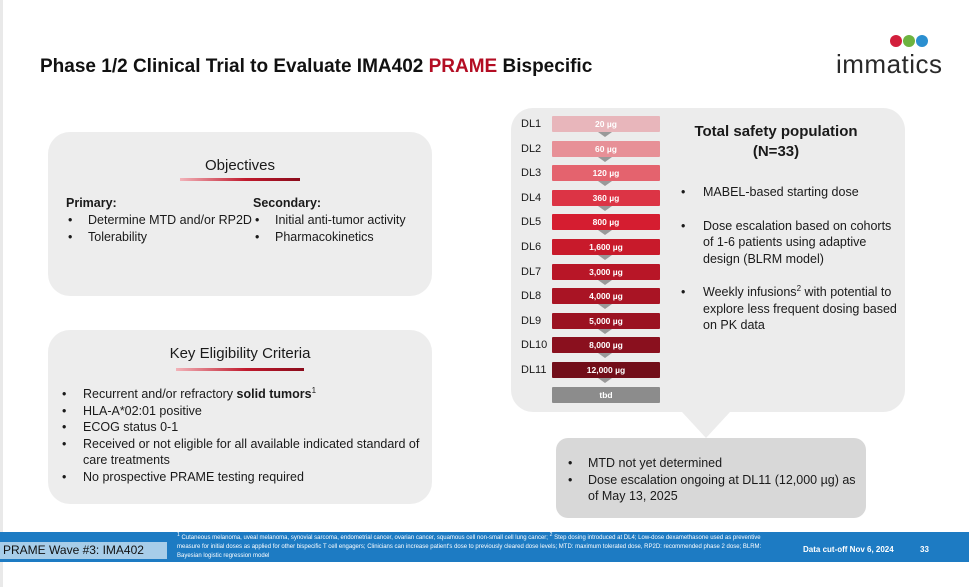 This screenshot has height=587, width=969. I want to click on objectives-heading: Objectives, so click(240, 165).